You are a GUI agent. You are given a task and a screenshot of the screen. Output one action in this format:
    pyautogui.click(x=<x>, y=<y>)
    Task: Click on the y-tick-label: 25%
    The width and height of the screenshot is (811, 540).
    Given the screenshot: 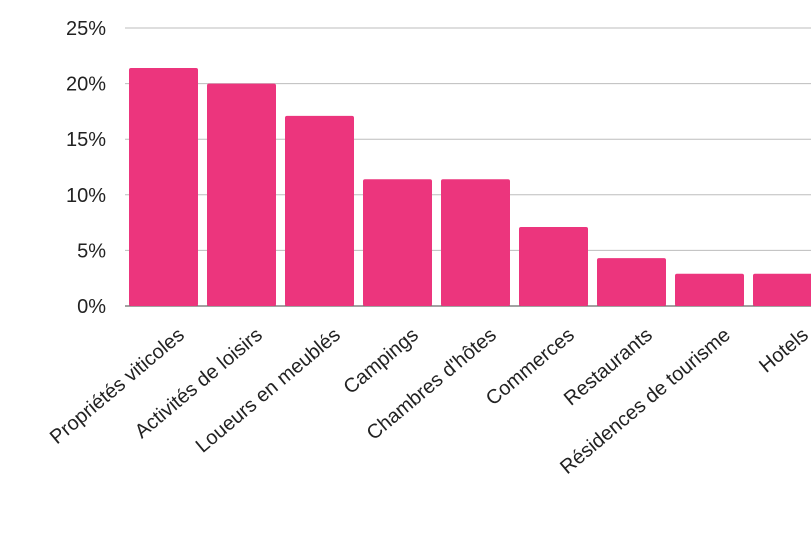 What is the action you would take?
    pyautogui.click(x=86, y=29)
    